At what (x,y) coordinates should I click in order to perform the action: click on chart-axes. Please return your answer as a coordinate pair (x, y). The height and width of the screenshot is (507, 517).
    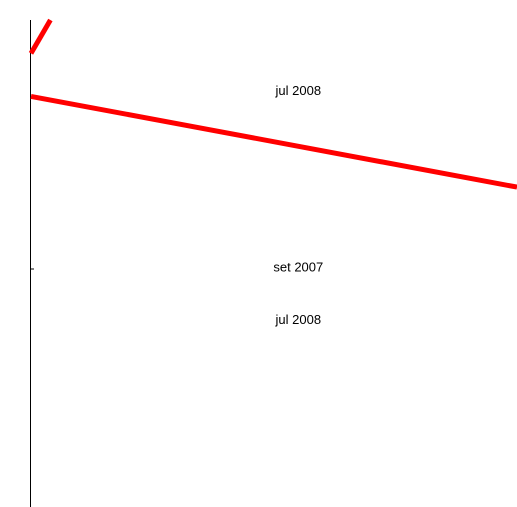
    Looking at the image, I should click on (32, 263).